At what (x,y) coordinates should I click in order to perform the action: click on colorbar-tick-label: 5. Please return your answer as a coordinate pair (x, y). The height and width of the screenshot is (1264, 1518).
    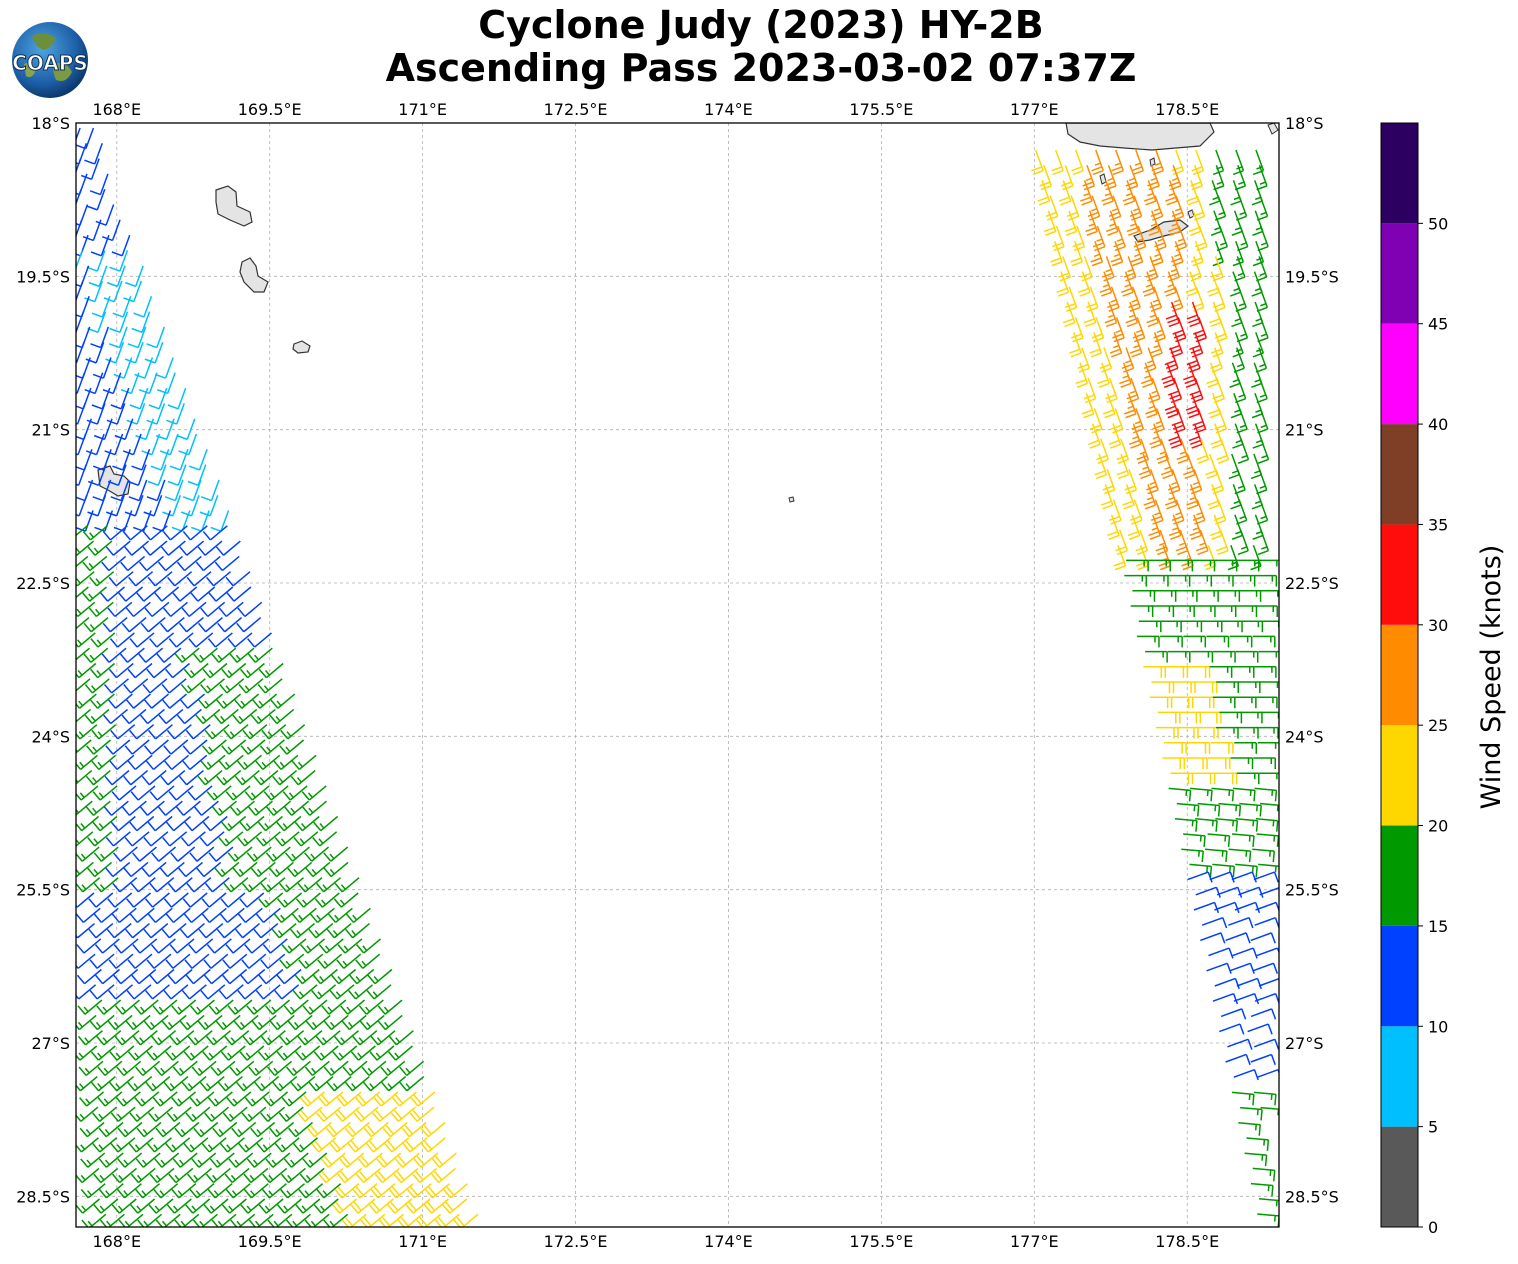
    Looking at the image, I should click on (1433, 1127).